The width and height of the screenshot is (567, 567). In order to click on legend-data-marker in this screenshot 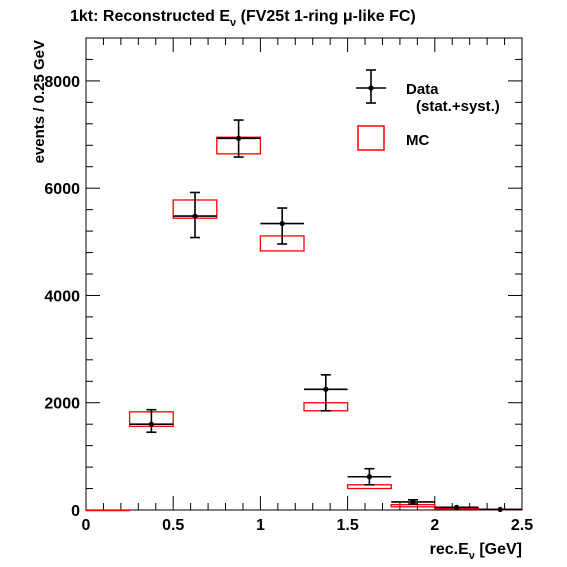, I will do `click(371, 86)`.